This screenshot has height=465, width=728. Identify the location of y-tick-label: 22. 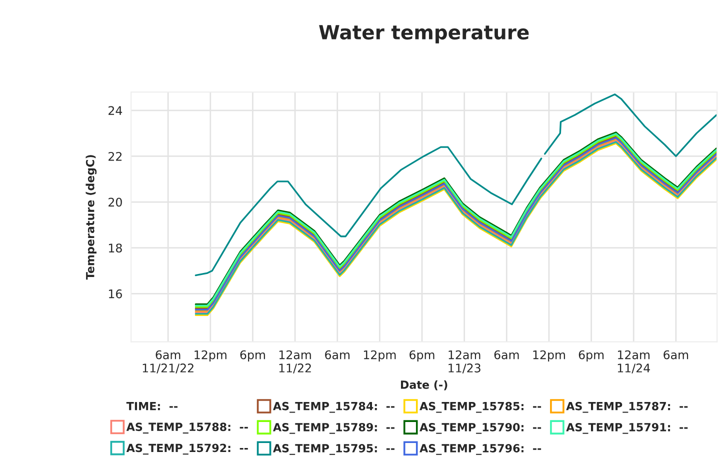
(115, 156).